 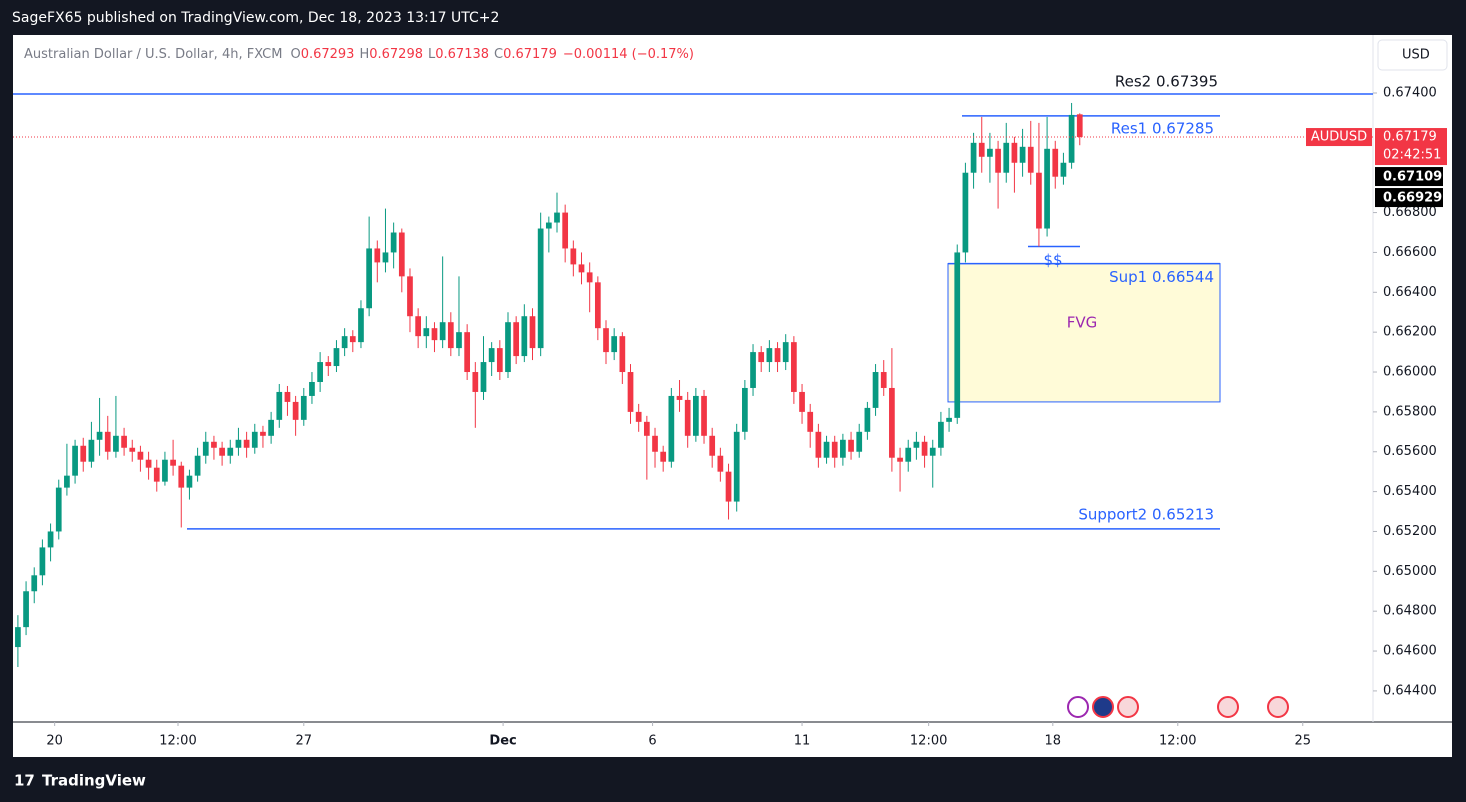 I want to click on legend-key: L, so click(x=432, y=54).